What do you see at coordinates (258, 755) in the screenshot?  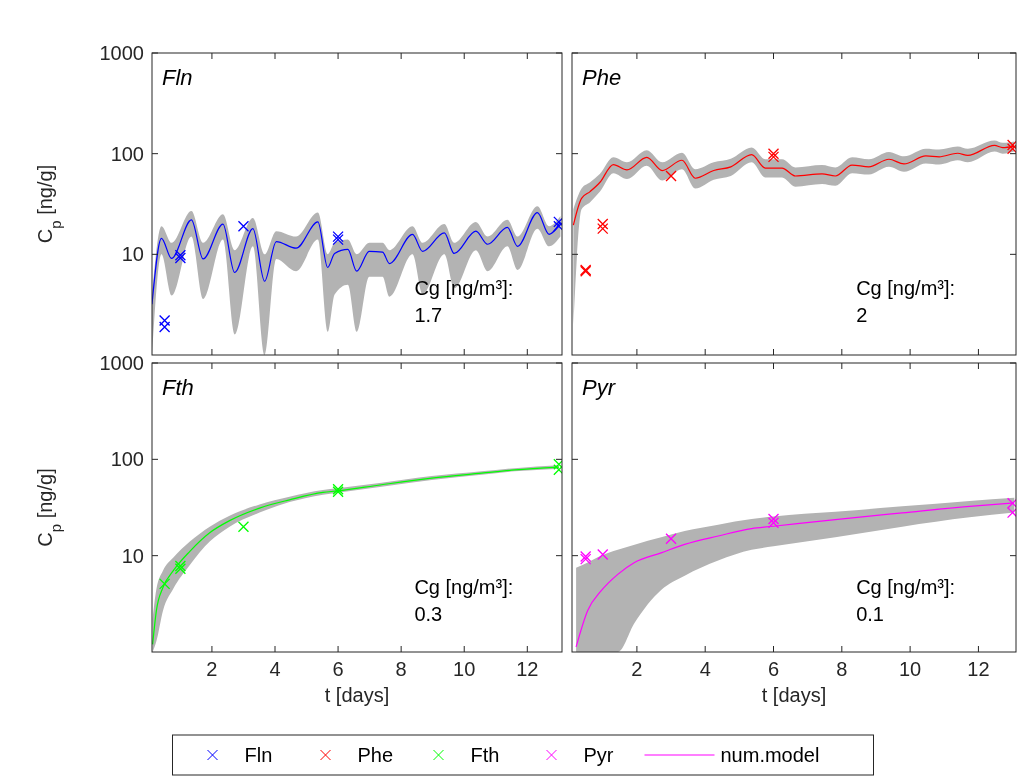 I see `legend-label: Fln` at bounding box center [258, 755].